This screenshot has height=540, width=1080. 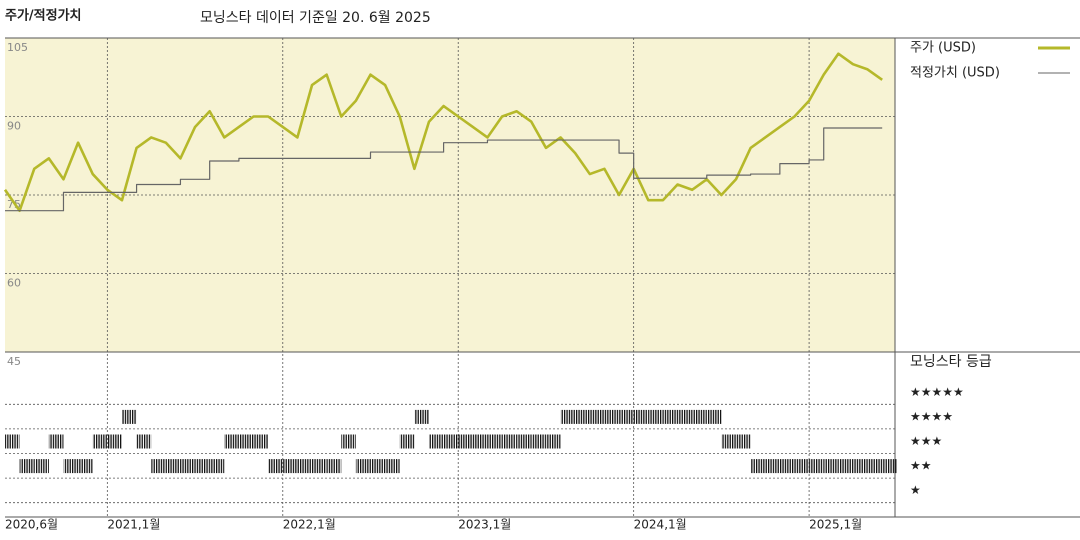 I want to click on x-tick-label: 2024,1월, so click(x=660, y=525).